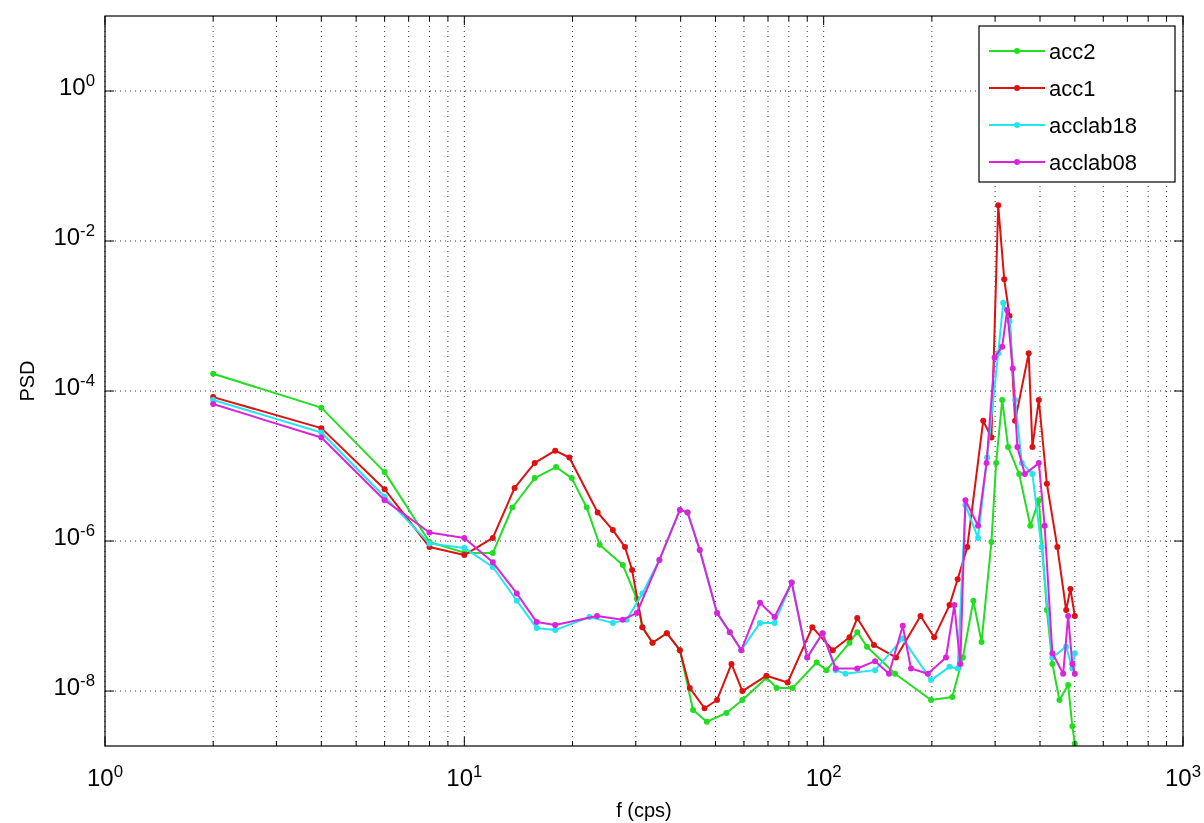 This screenshot has width=1204, height=823. Describe the element at coordinates (1072, 88) in the screenshot. I see `legend-label: acc1` at that location.